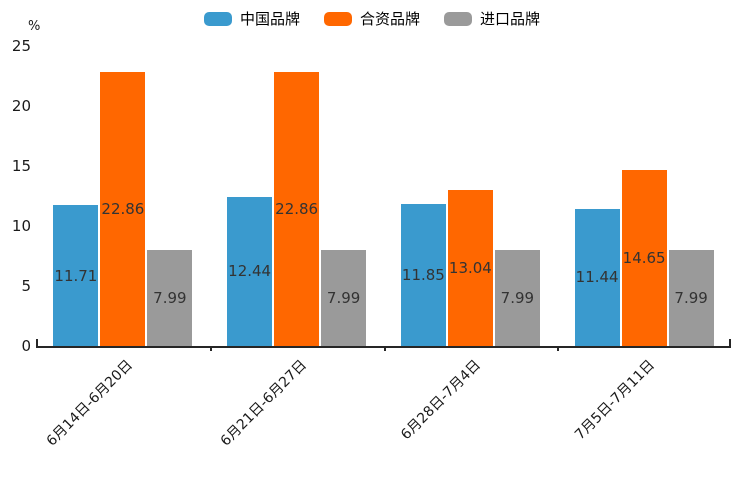 This screenshot has width=744, height=496. I want to click on bar-value-label: 11.44, so click(597, 277).